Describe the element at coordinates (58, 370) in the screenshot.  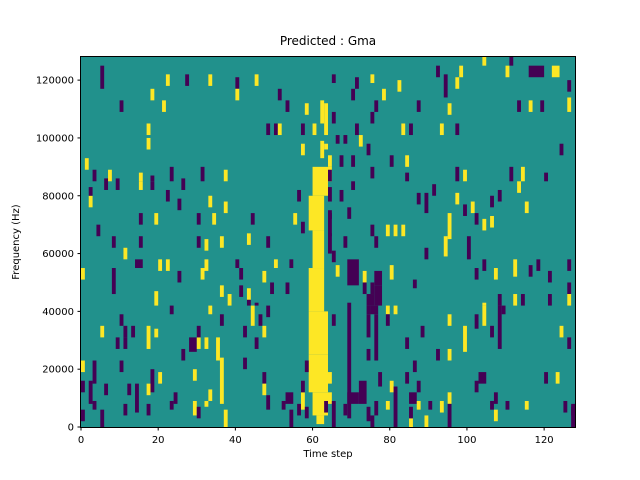
I see `y-tick-label: 20000` at that location.